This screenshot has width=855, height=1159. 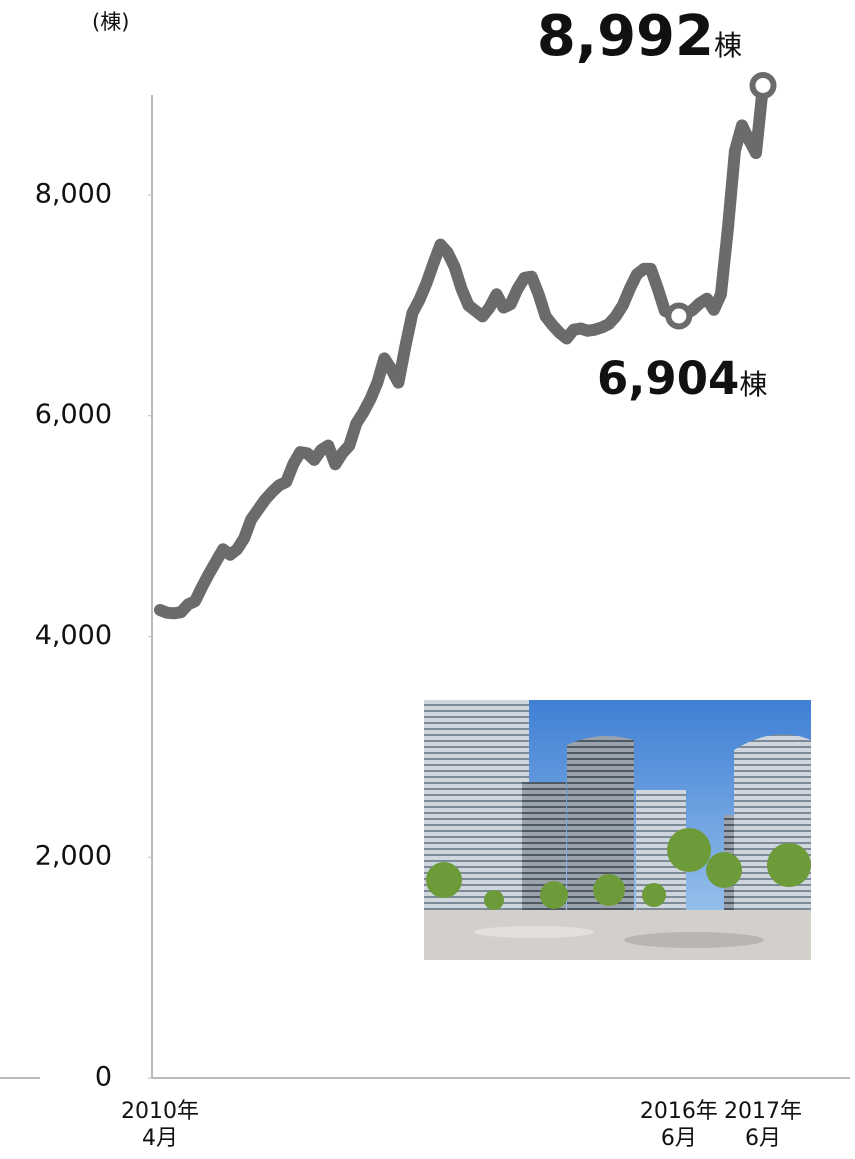 I want to click on y-tick-label: 4,000, so click(x=73, y=635).